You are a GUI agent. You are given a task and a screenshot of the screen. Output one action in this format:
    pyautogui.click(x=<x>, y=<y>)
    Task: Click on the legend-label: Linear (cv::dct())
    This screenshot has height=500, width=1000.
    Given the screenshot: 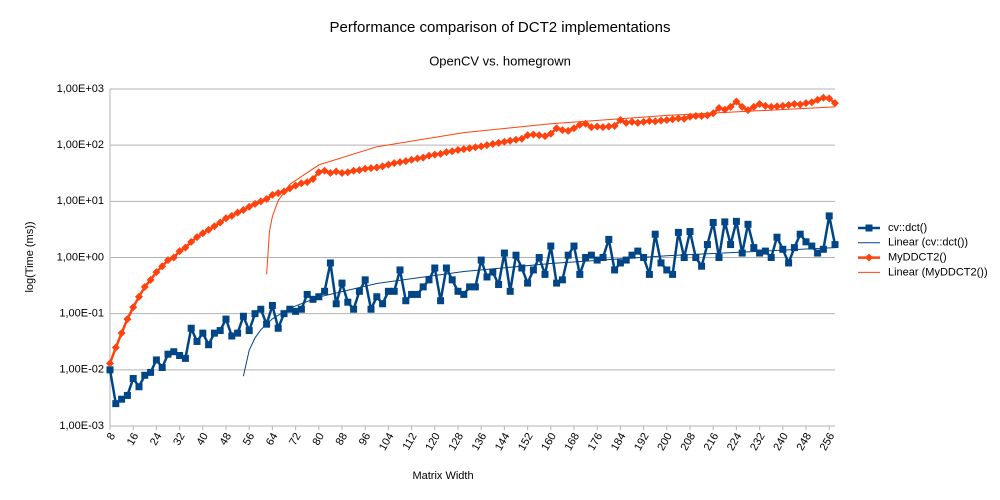 What is the action you would take?
    pyautogui.click(x=928, y=243)
    